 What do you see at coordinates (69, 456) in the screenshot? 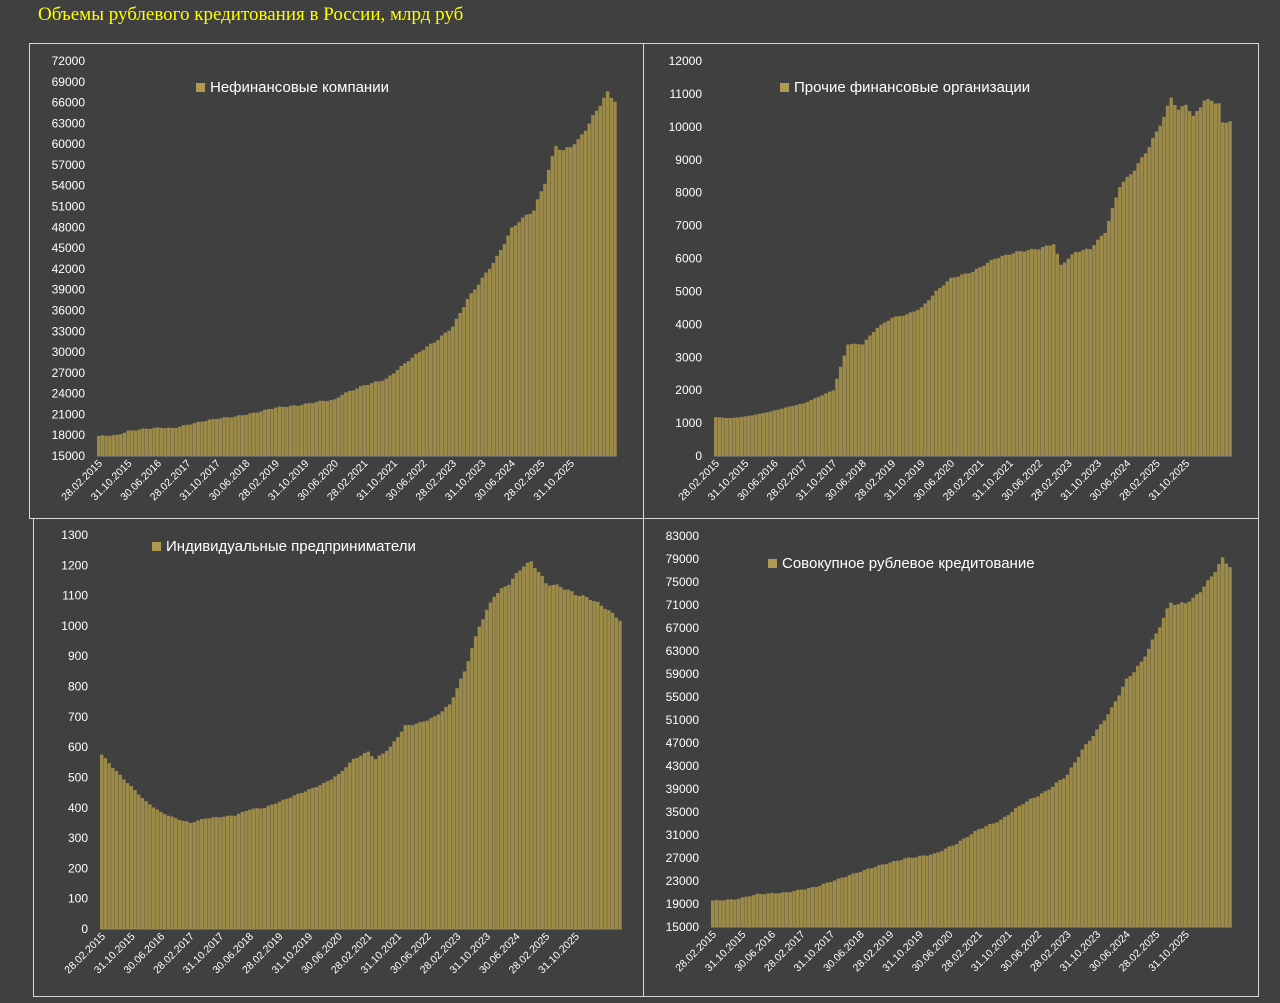
I see `y-tick-label: 15000` at bounding box center [69, 456].